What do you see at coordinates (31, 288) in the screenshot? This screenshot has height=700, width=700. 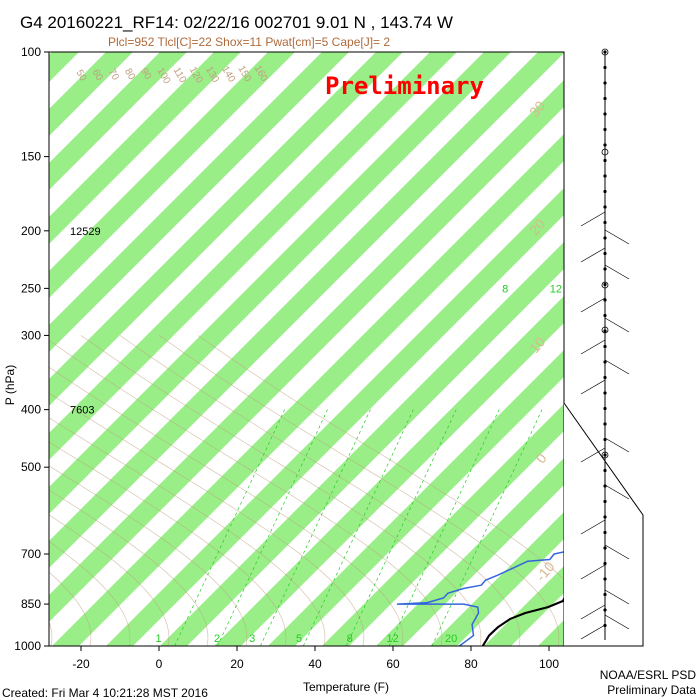 I see `y-tick-label: 250` at bounding box center [31, 288].